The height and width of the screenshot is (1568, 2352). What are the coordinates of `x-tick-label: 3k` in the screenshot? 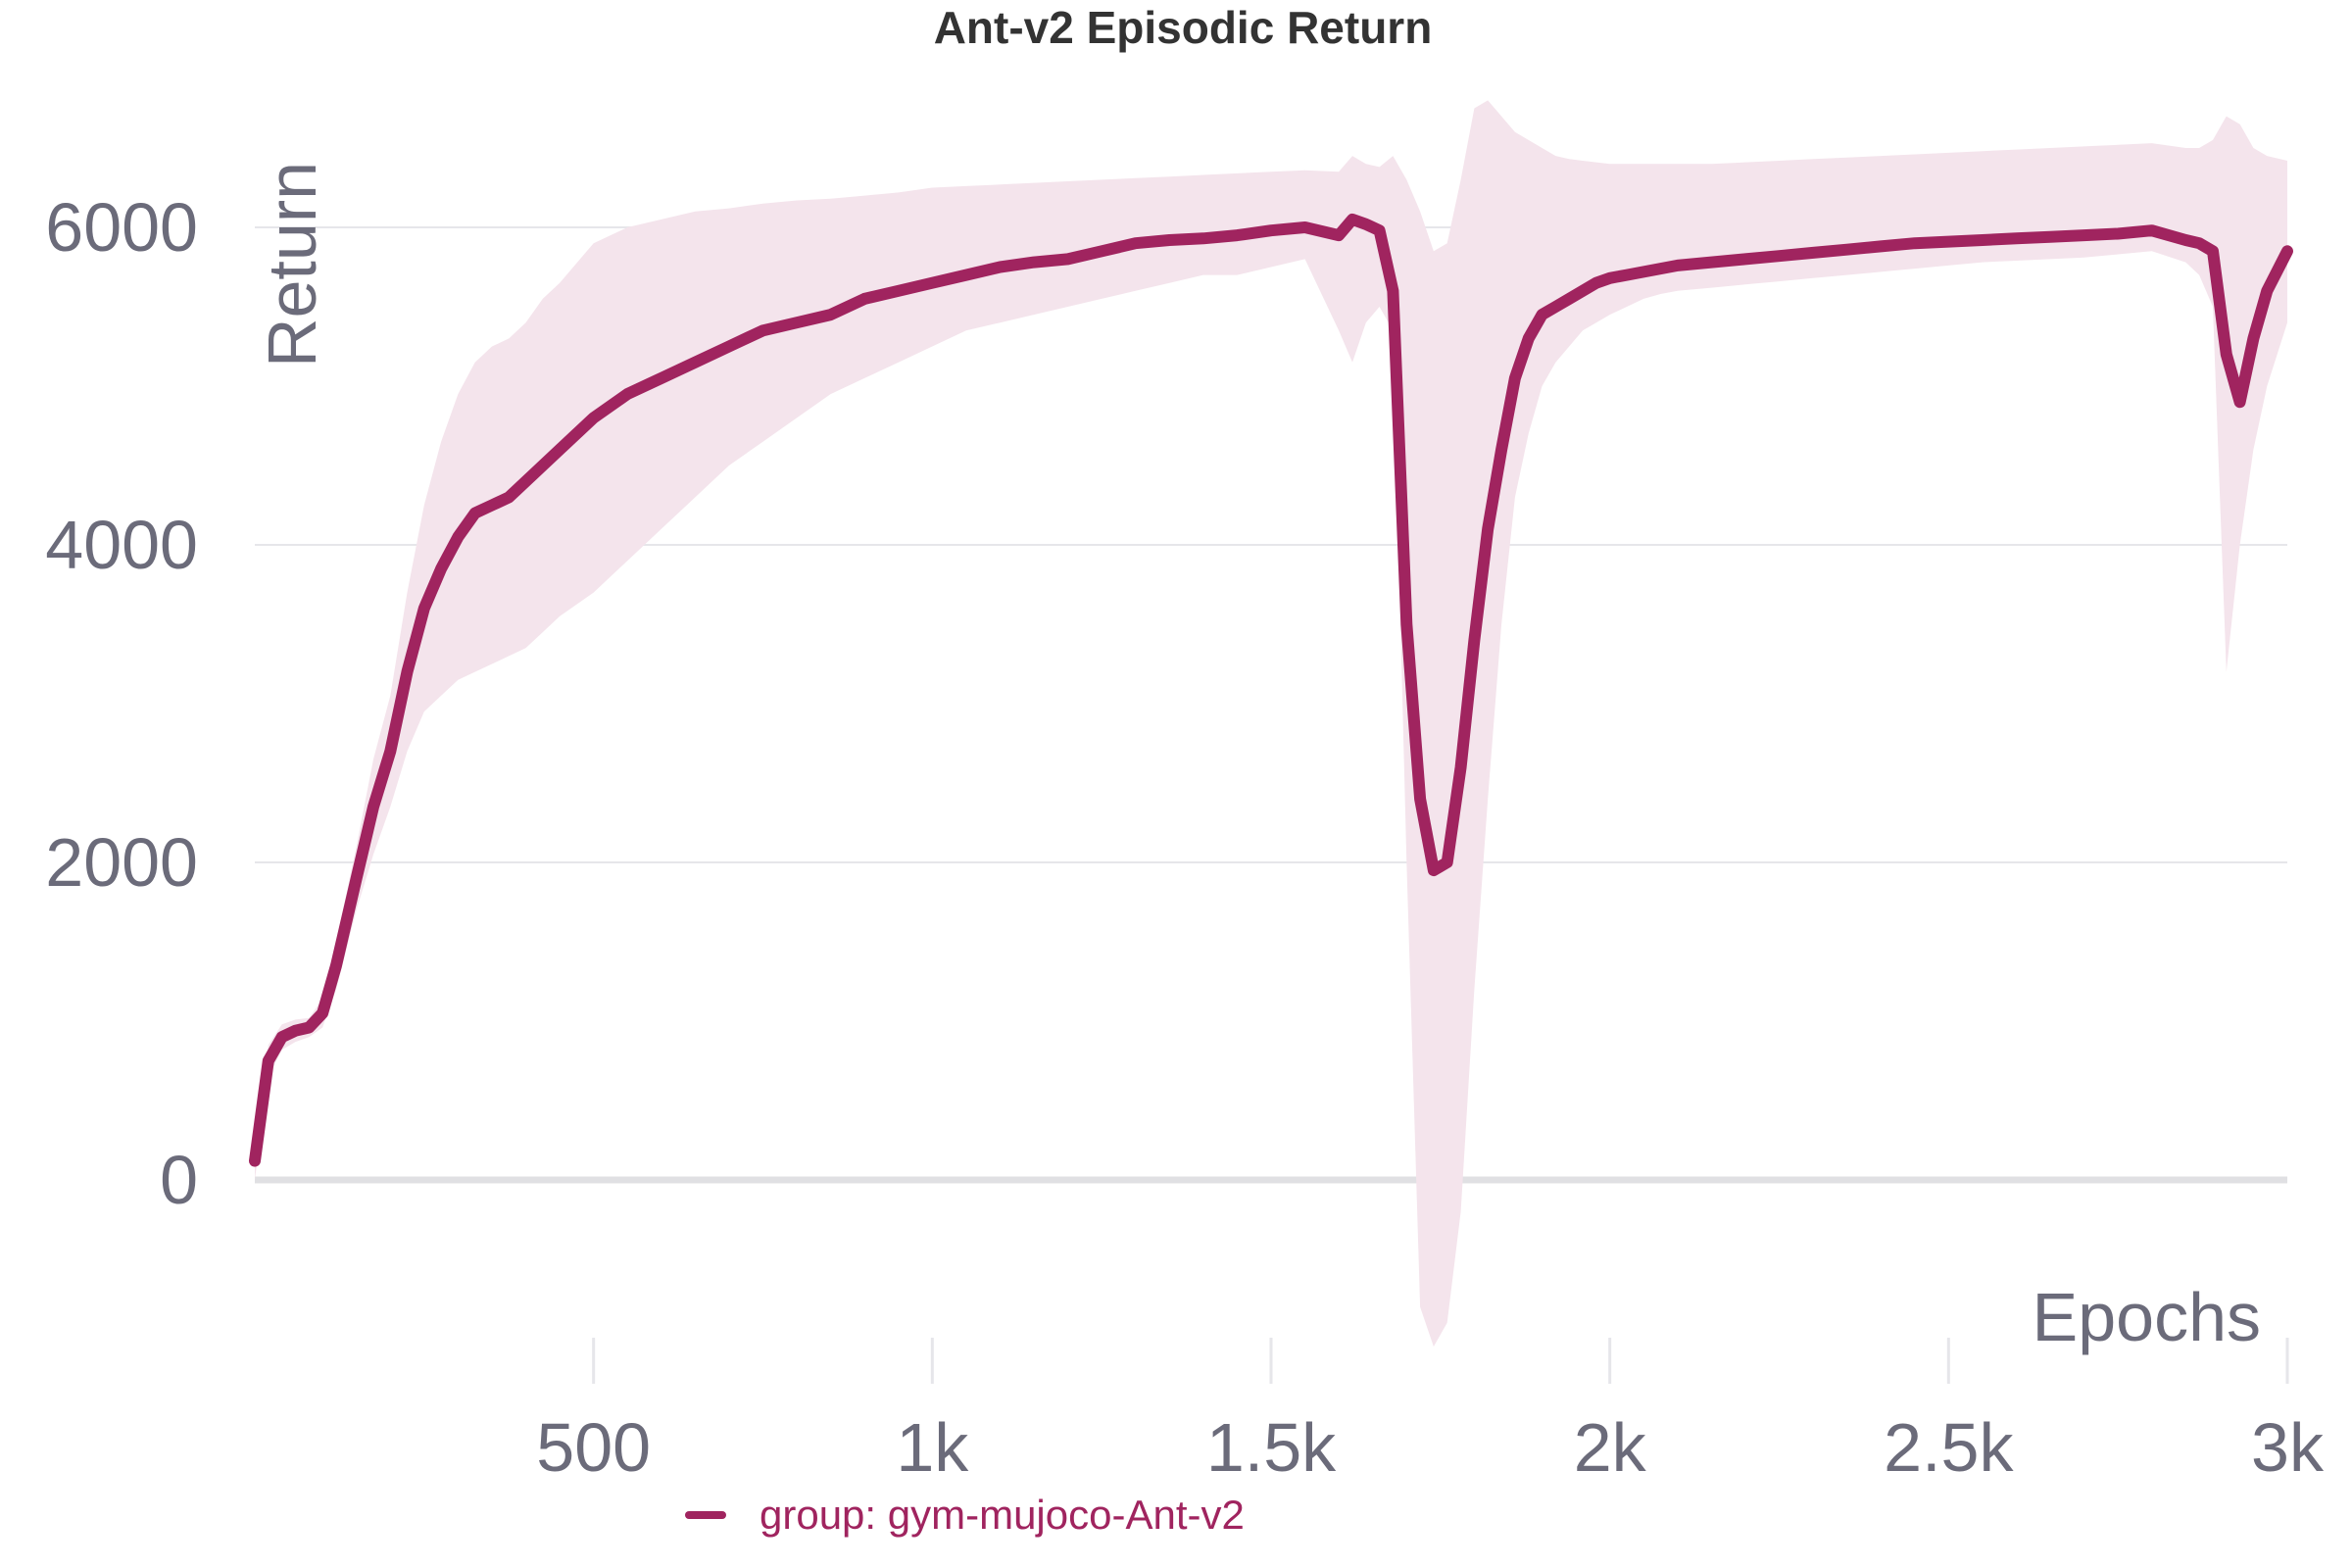 It's located at (2288, 1447).